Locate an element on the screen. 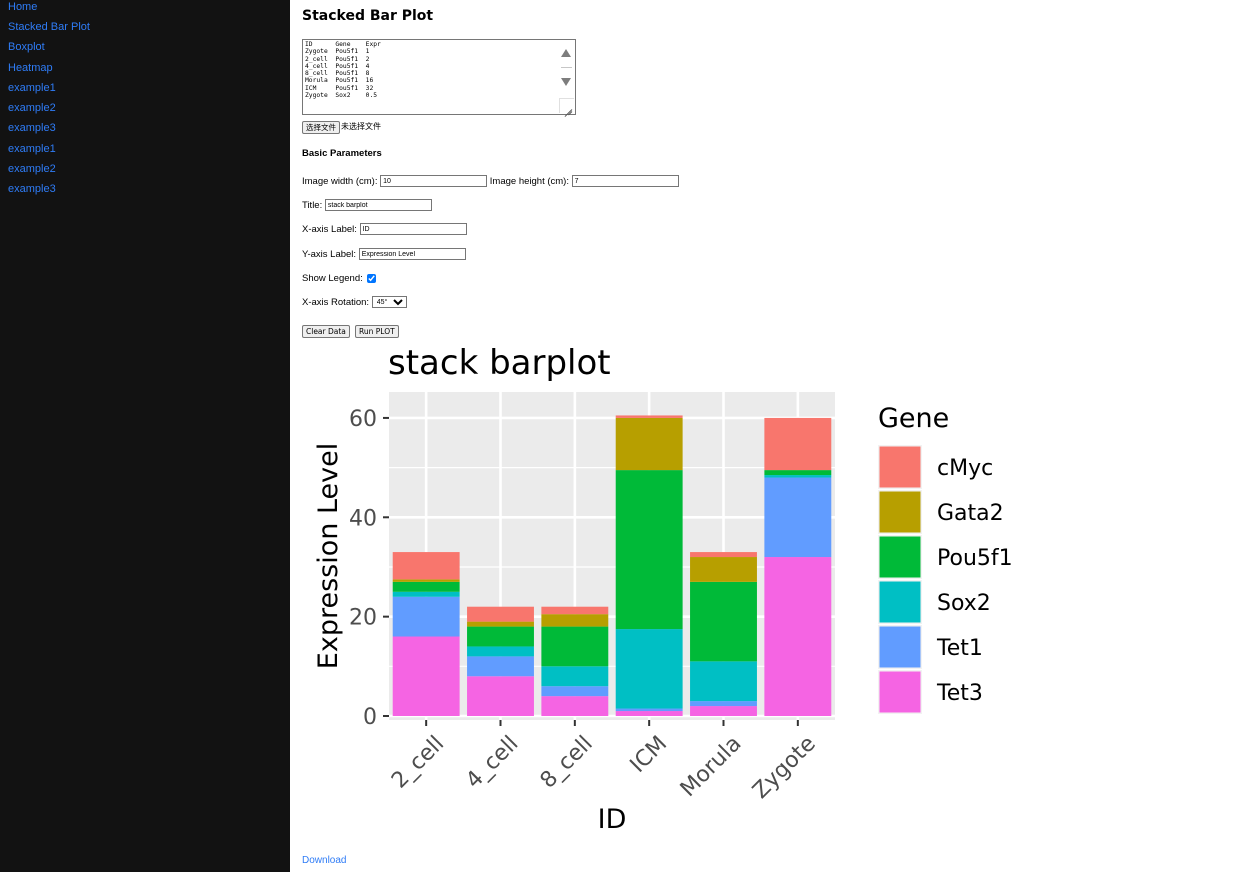 The height and width of the screenshot is (872, 1241). bar-segment-pou5f1-morula is located at coordinates (723, 621).